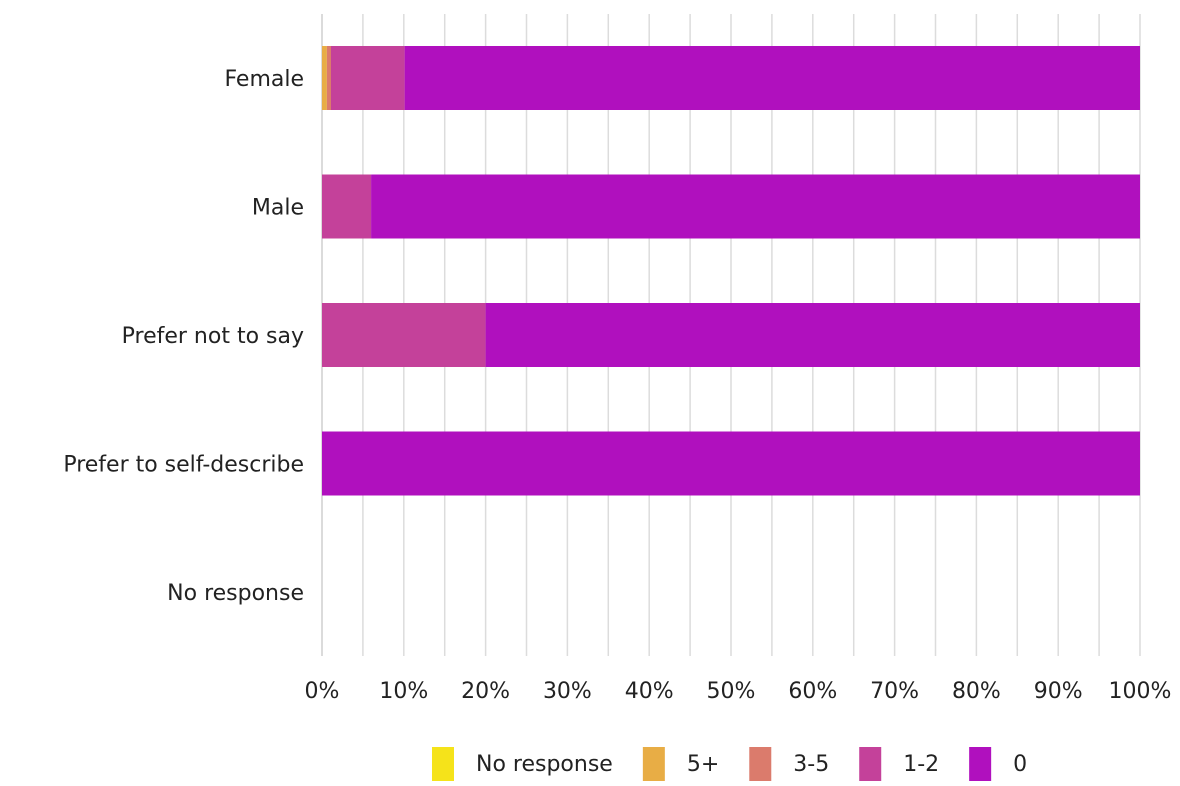 This screenshot has width=1180, height=786. Describe the element at coordinates (731, 691) in the screenshot. I see `x-tick-label-50: 50%` at that location.